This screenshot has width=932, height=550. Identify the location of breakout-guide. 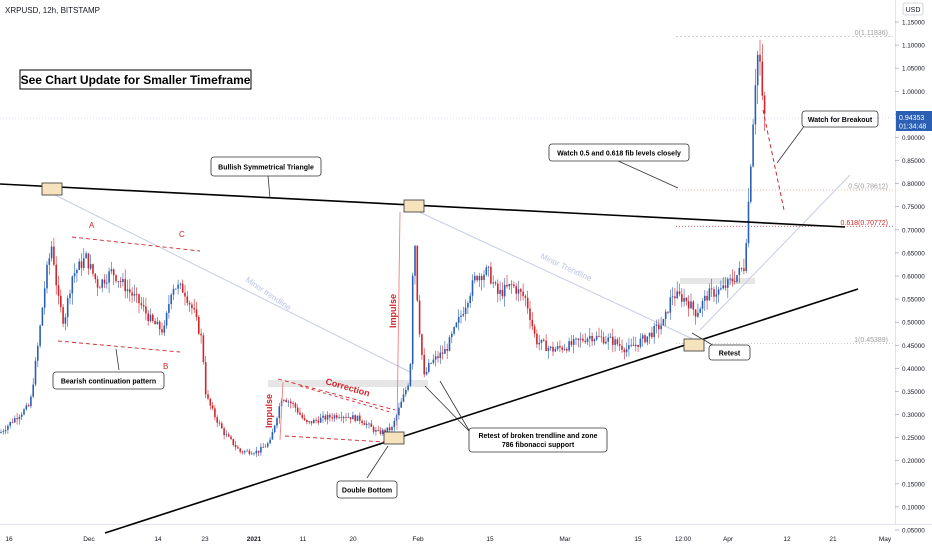
(775, 252).